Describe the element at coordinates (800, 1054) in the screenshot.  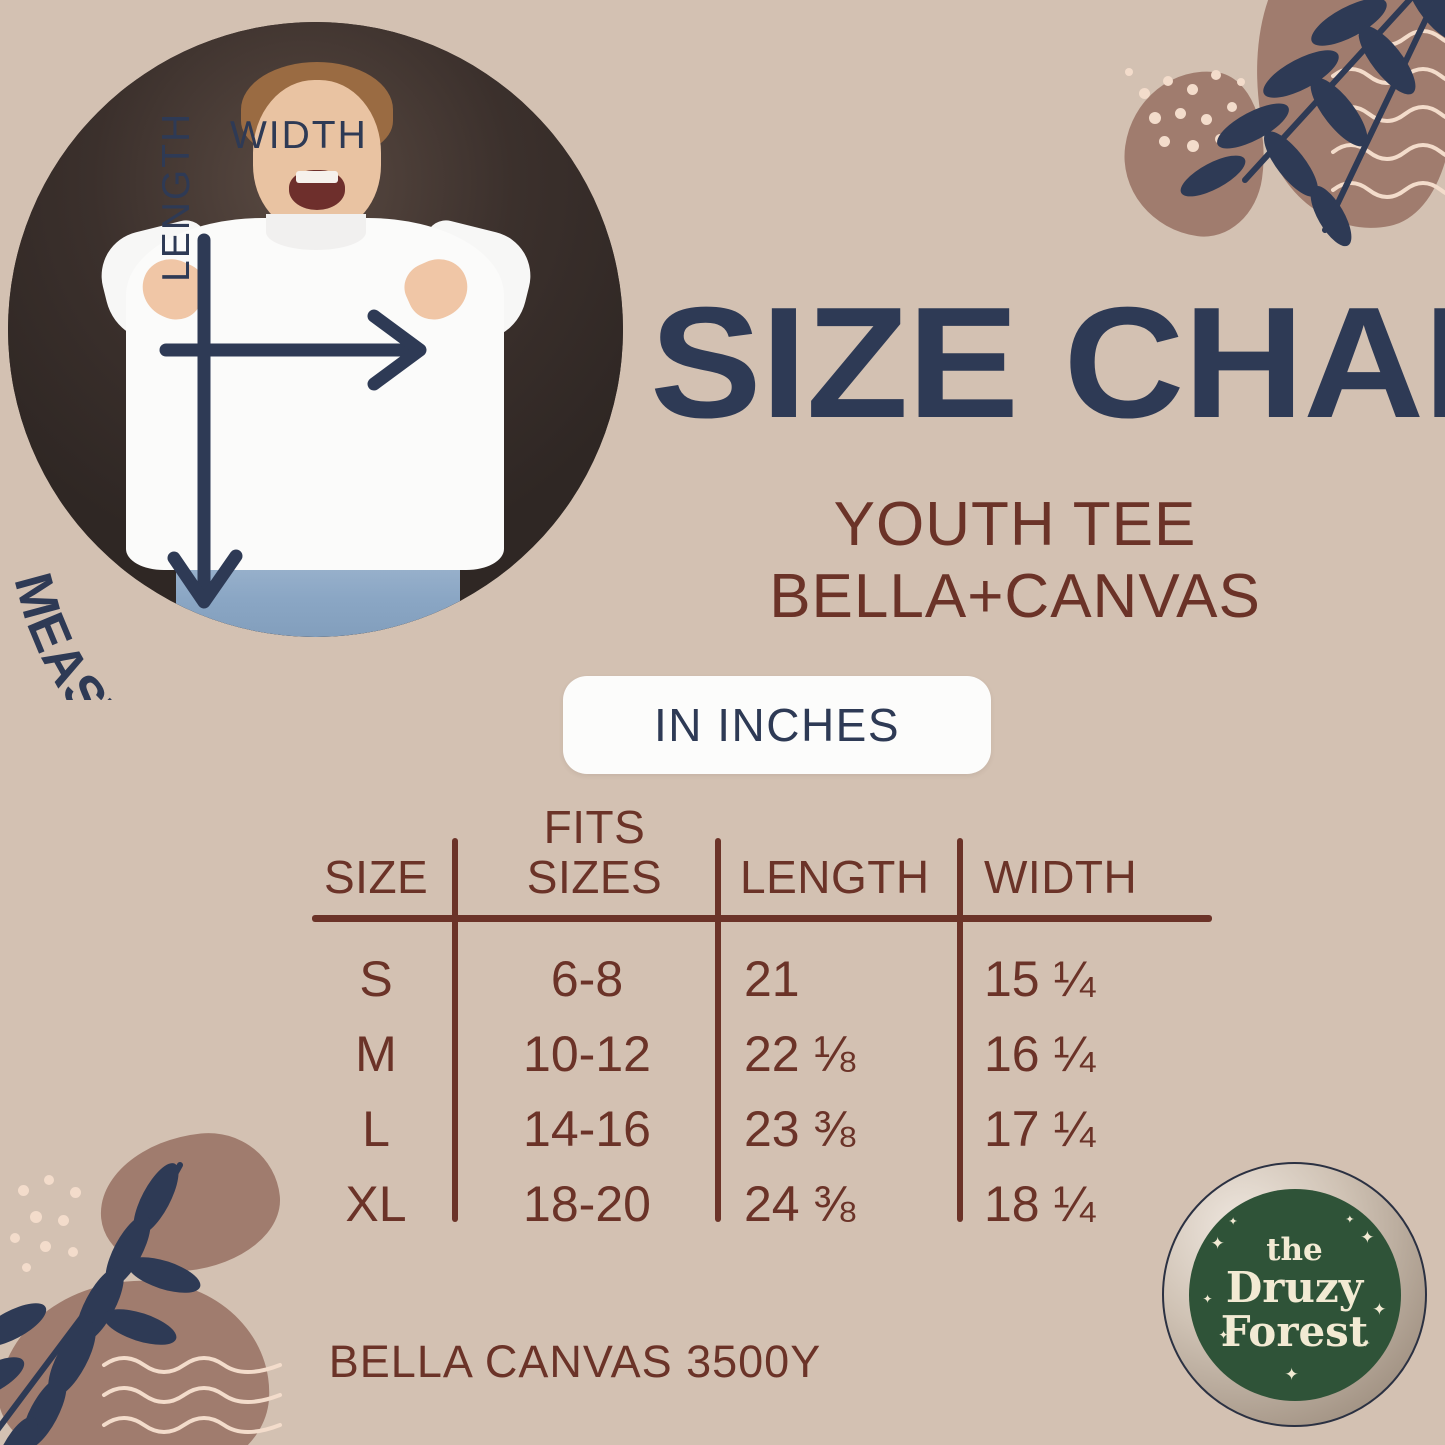
I see `table-row: 22 ⅛` at that location.